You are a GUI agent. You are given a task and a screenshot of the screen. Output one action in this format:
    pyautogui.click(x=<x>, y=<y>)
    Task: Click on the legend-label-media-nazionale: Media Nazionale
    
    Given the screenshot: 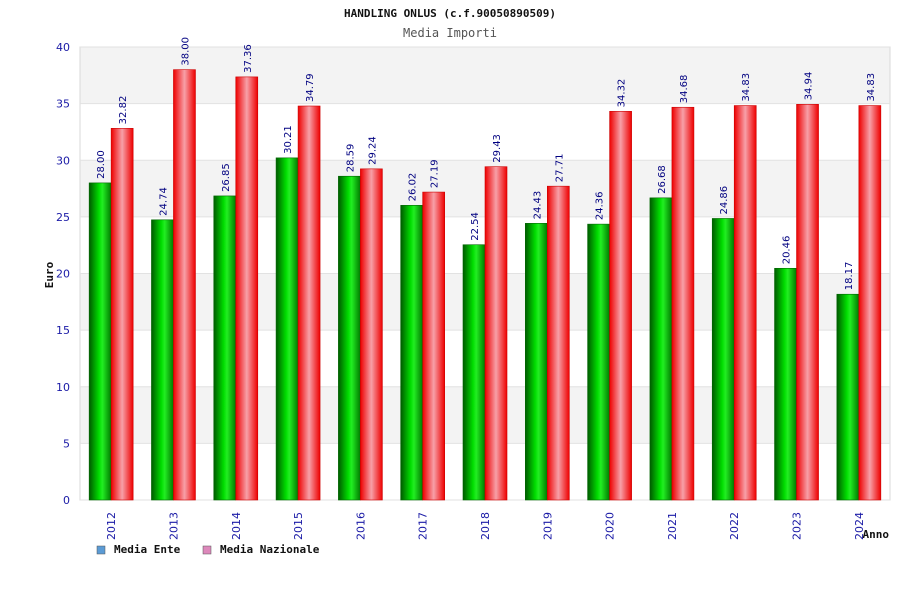 What is the action you would take?
    pyautogui.click(x=270, y=549)
    